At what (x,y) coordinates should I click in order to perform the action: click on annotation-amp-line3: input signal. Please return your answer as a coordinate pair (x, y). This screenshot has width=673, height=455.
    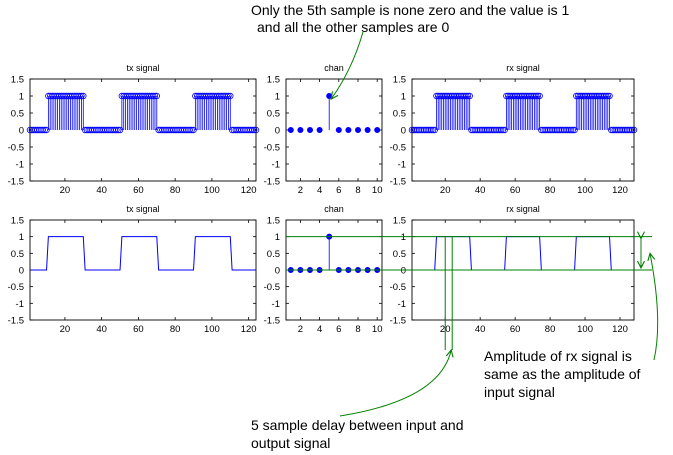
    Looking at the image, I should click on (519, 392).